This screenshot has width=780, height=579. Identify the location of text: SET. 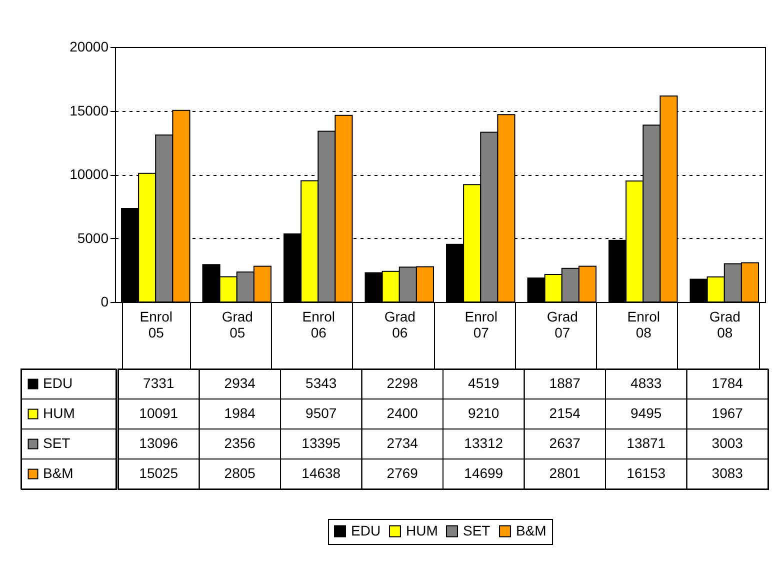
(476, 530).